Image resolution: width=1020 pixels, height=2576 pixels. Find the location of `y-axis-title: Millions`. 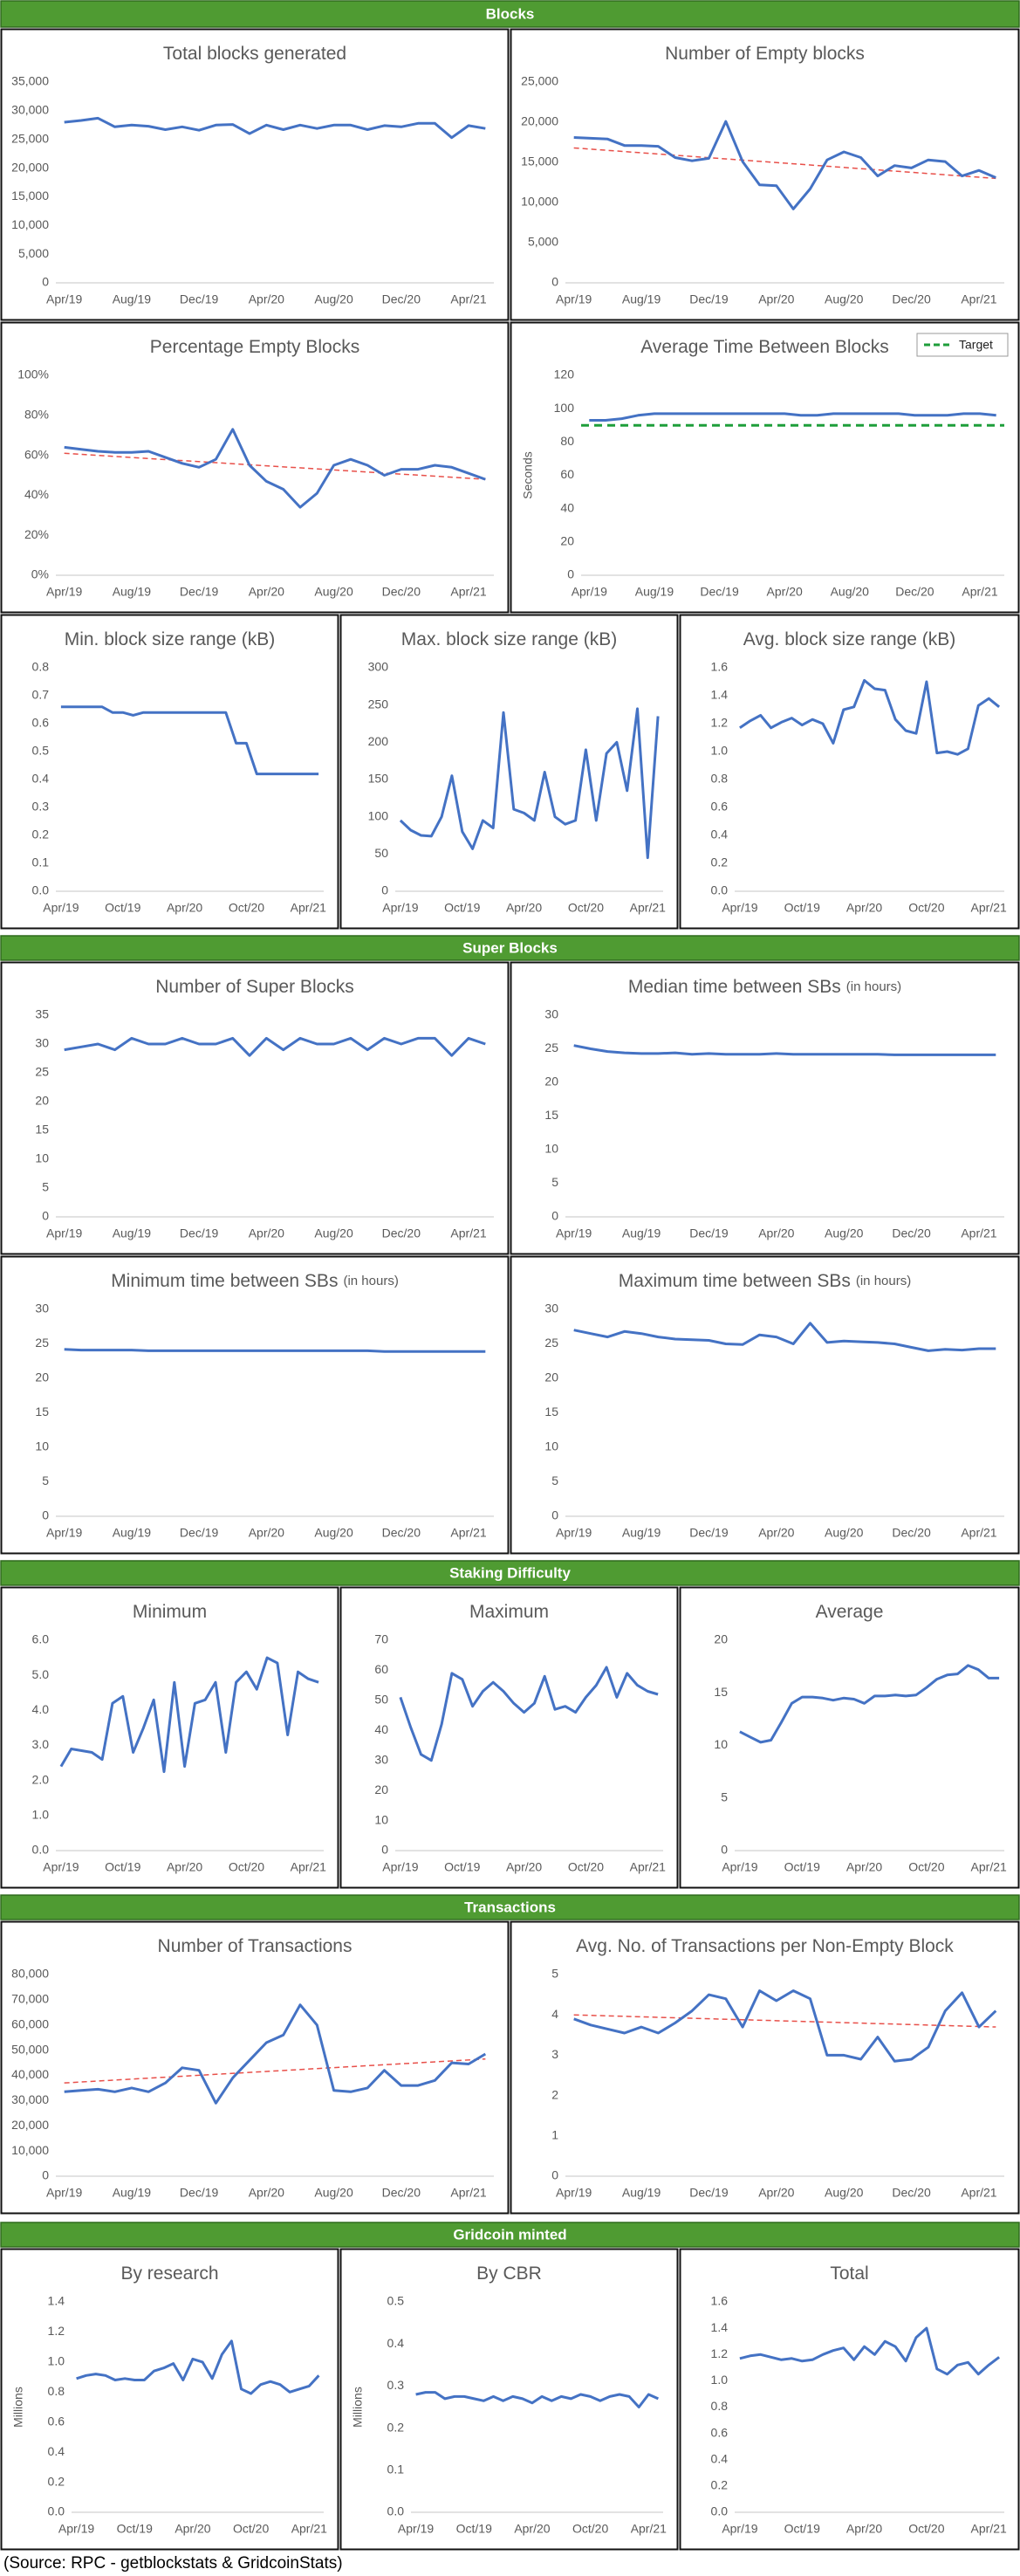

y-axis-title: Millions is located at coordinates (18, 2408).